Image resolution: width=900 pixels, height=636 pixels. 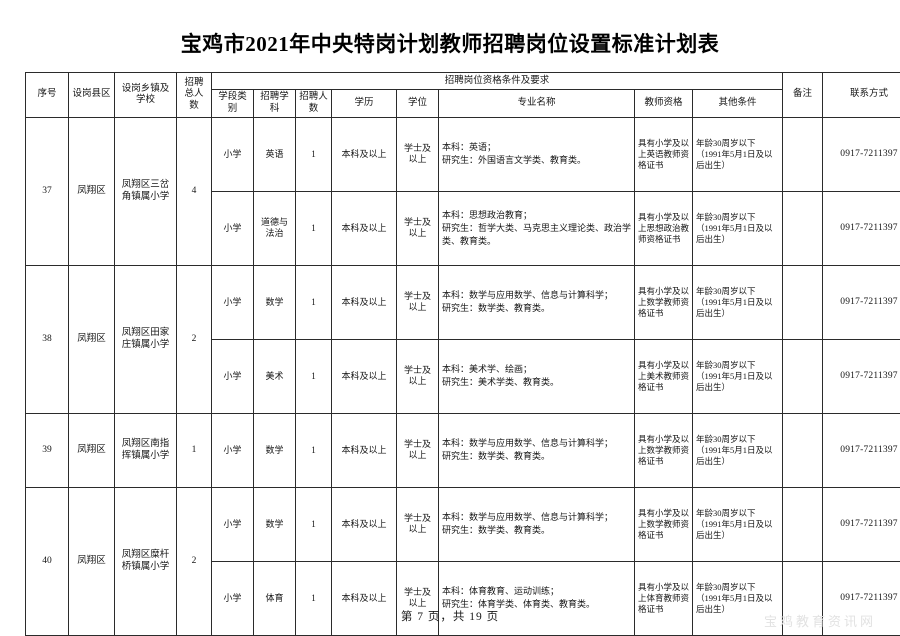 I want to click on th-group-qualification: 招聘岗位资格条件及要求, so click(x=497, y=81).